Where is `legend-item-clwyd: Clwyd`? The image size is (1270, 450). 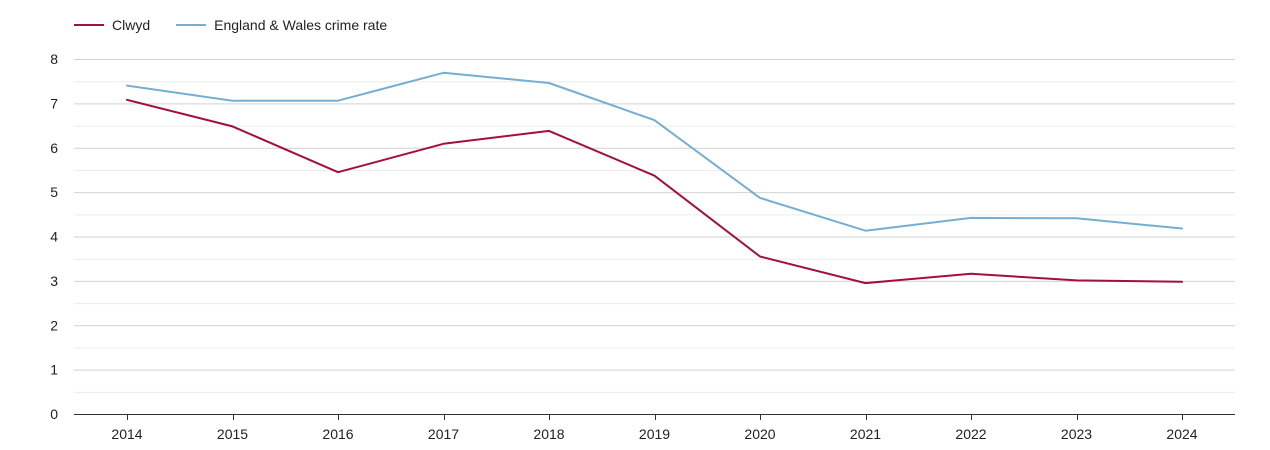
legend-item-clwyd: Clwyd is located at coordinates (112, 25).